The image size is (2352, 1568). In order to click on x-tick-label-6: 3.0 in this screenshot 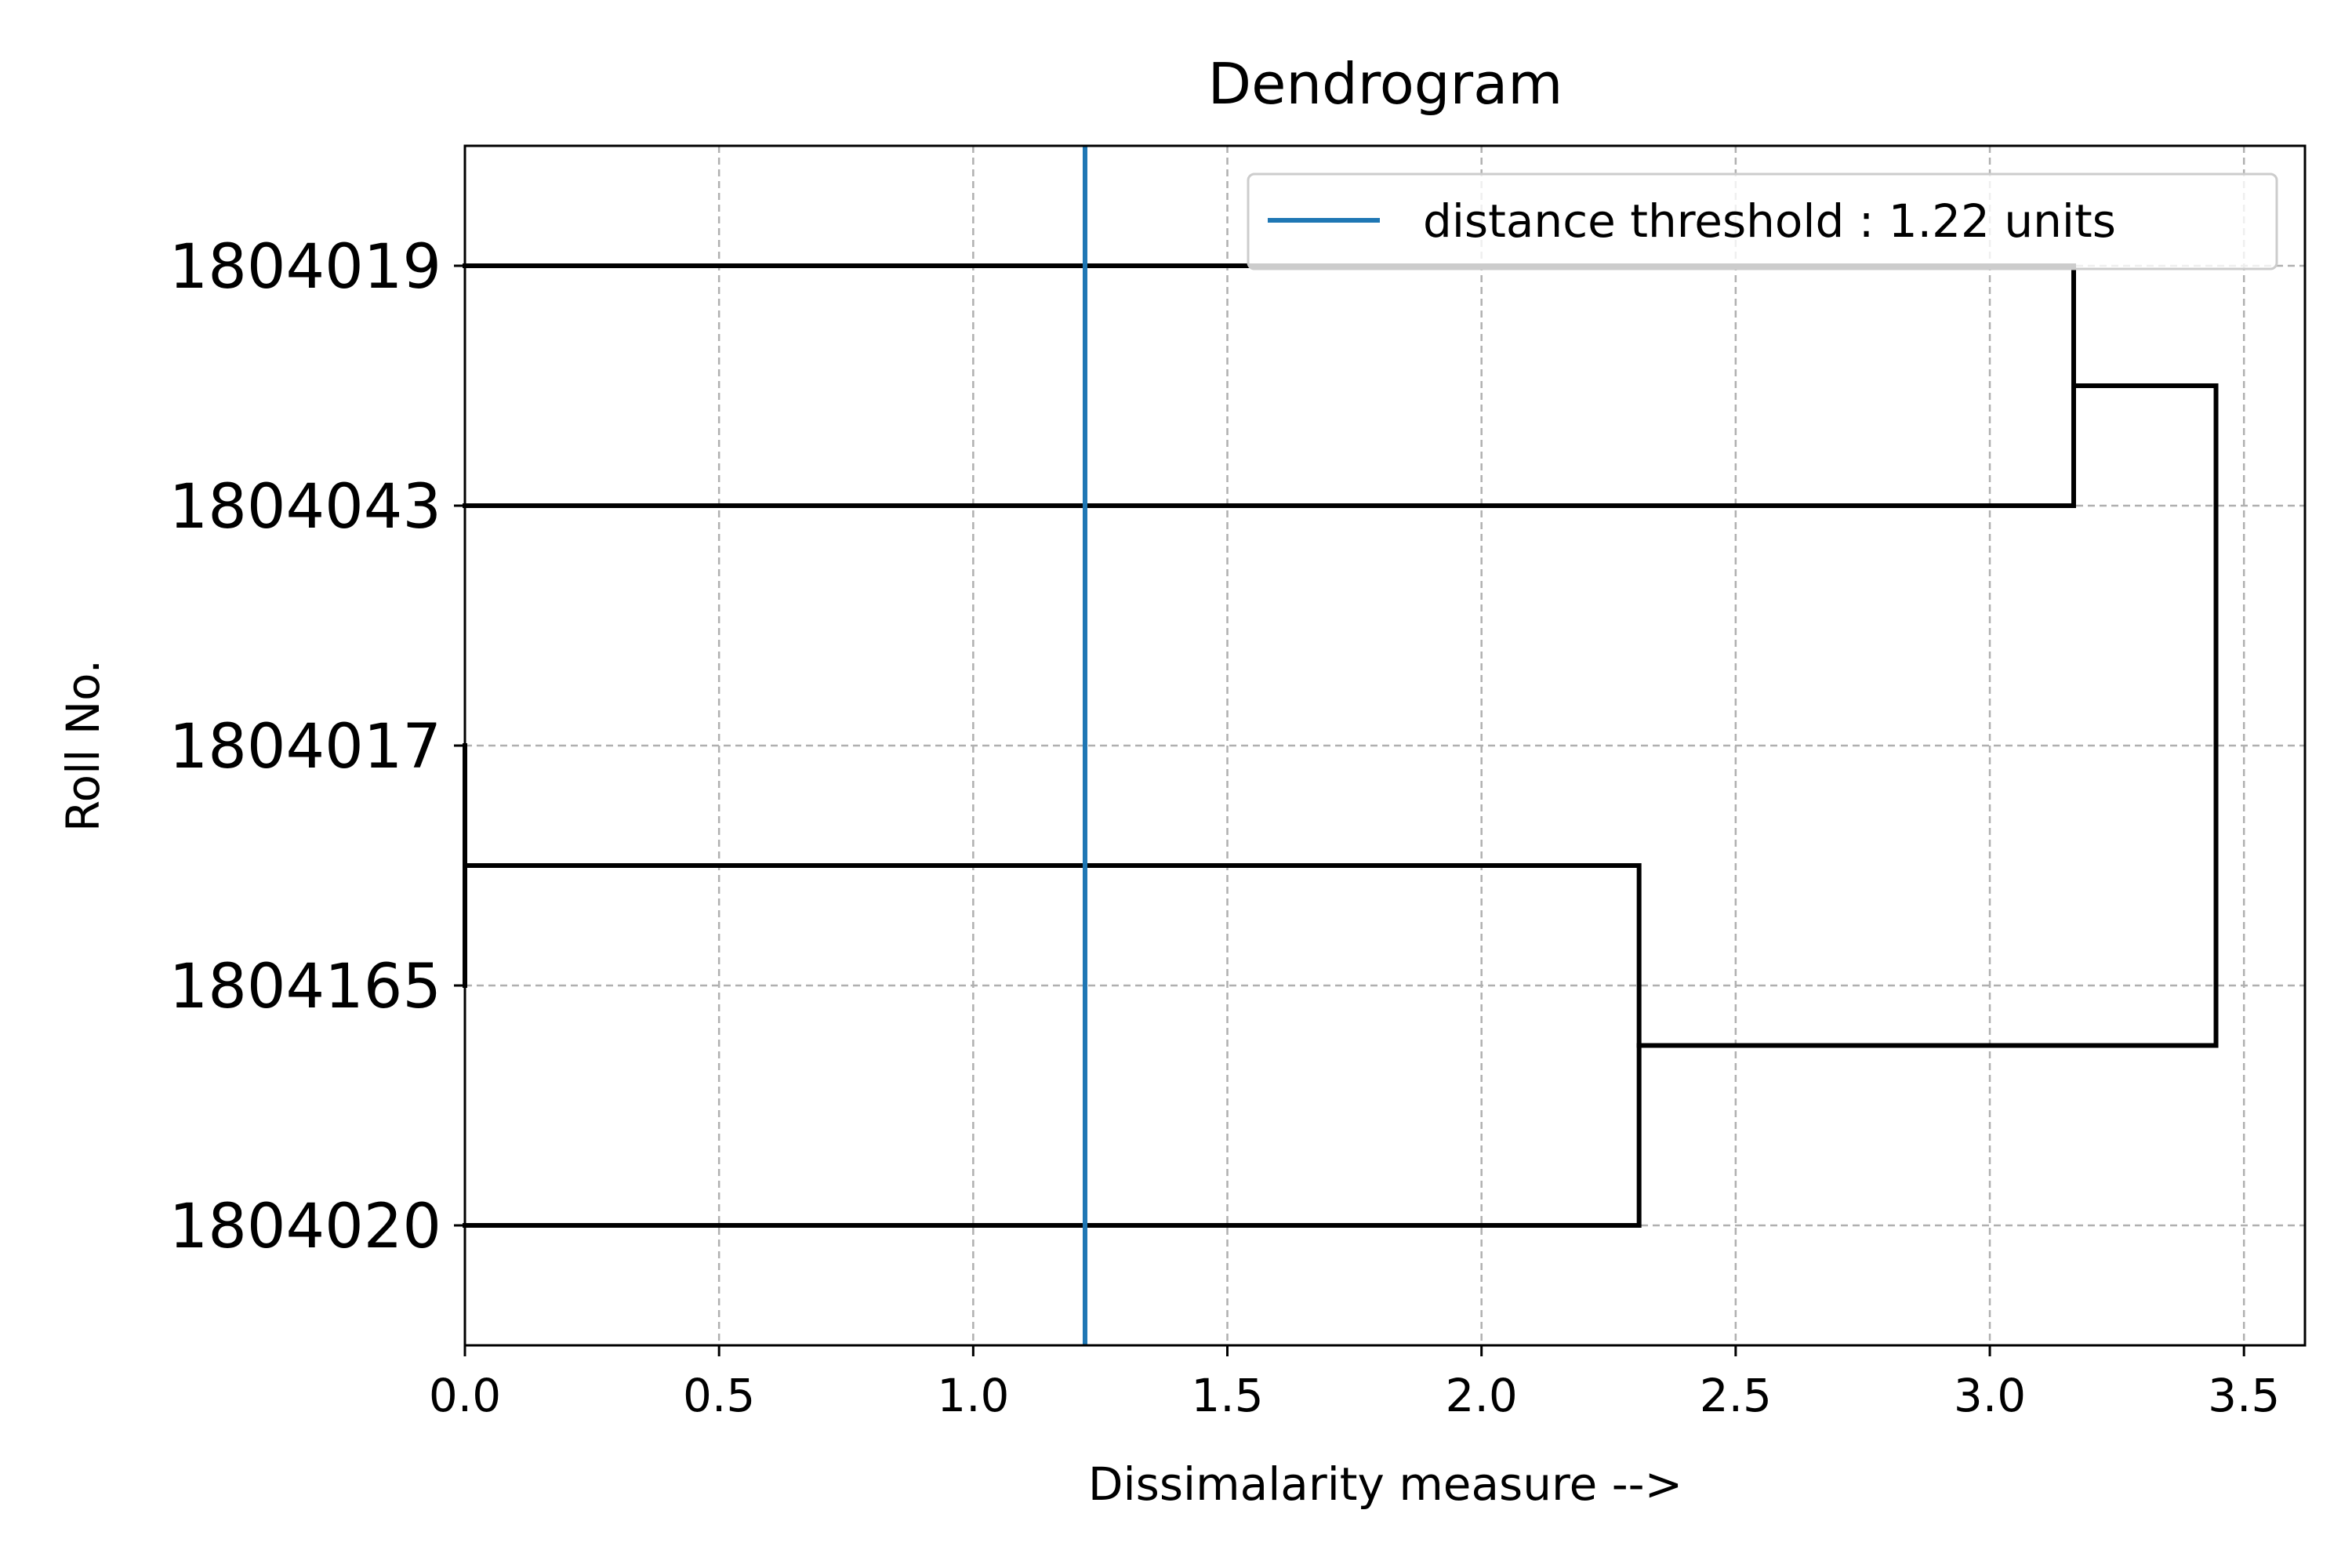, I will do `click(1990, 1395)`.